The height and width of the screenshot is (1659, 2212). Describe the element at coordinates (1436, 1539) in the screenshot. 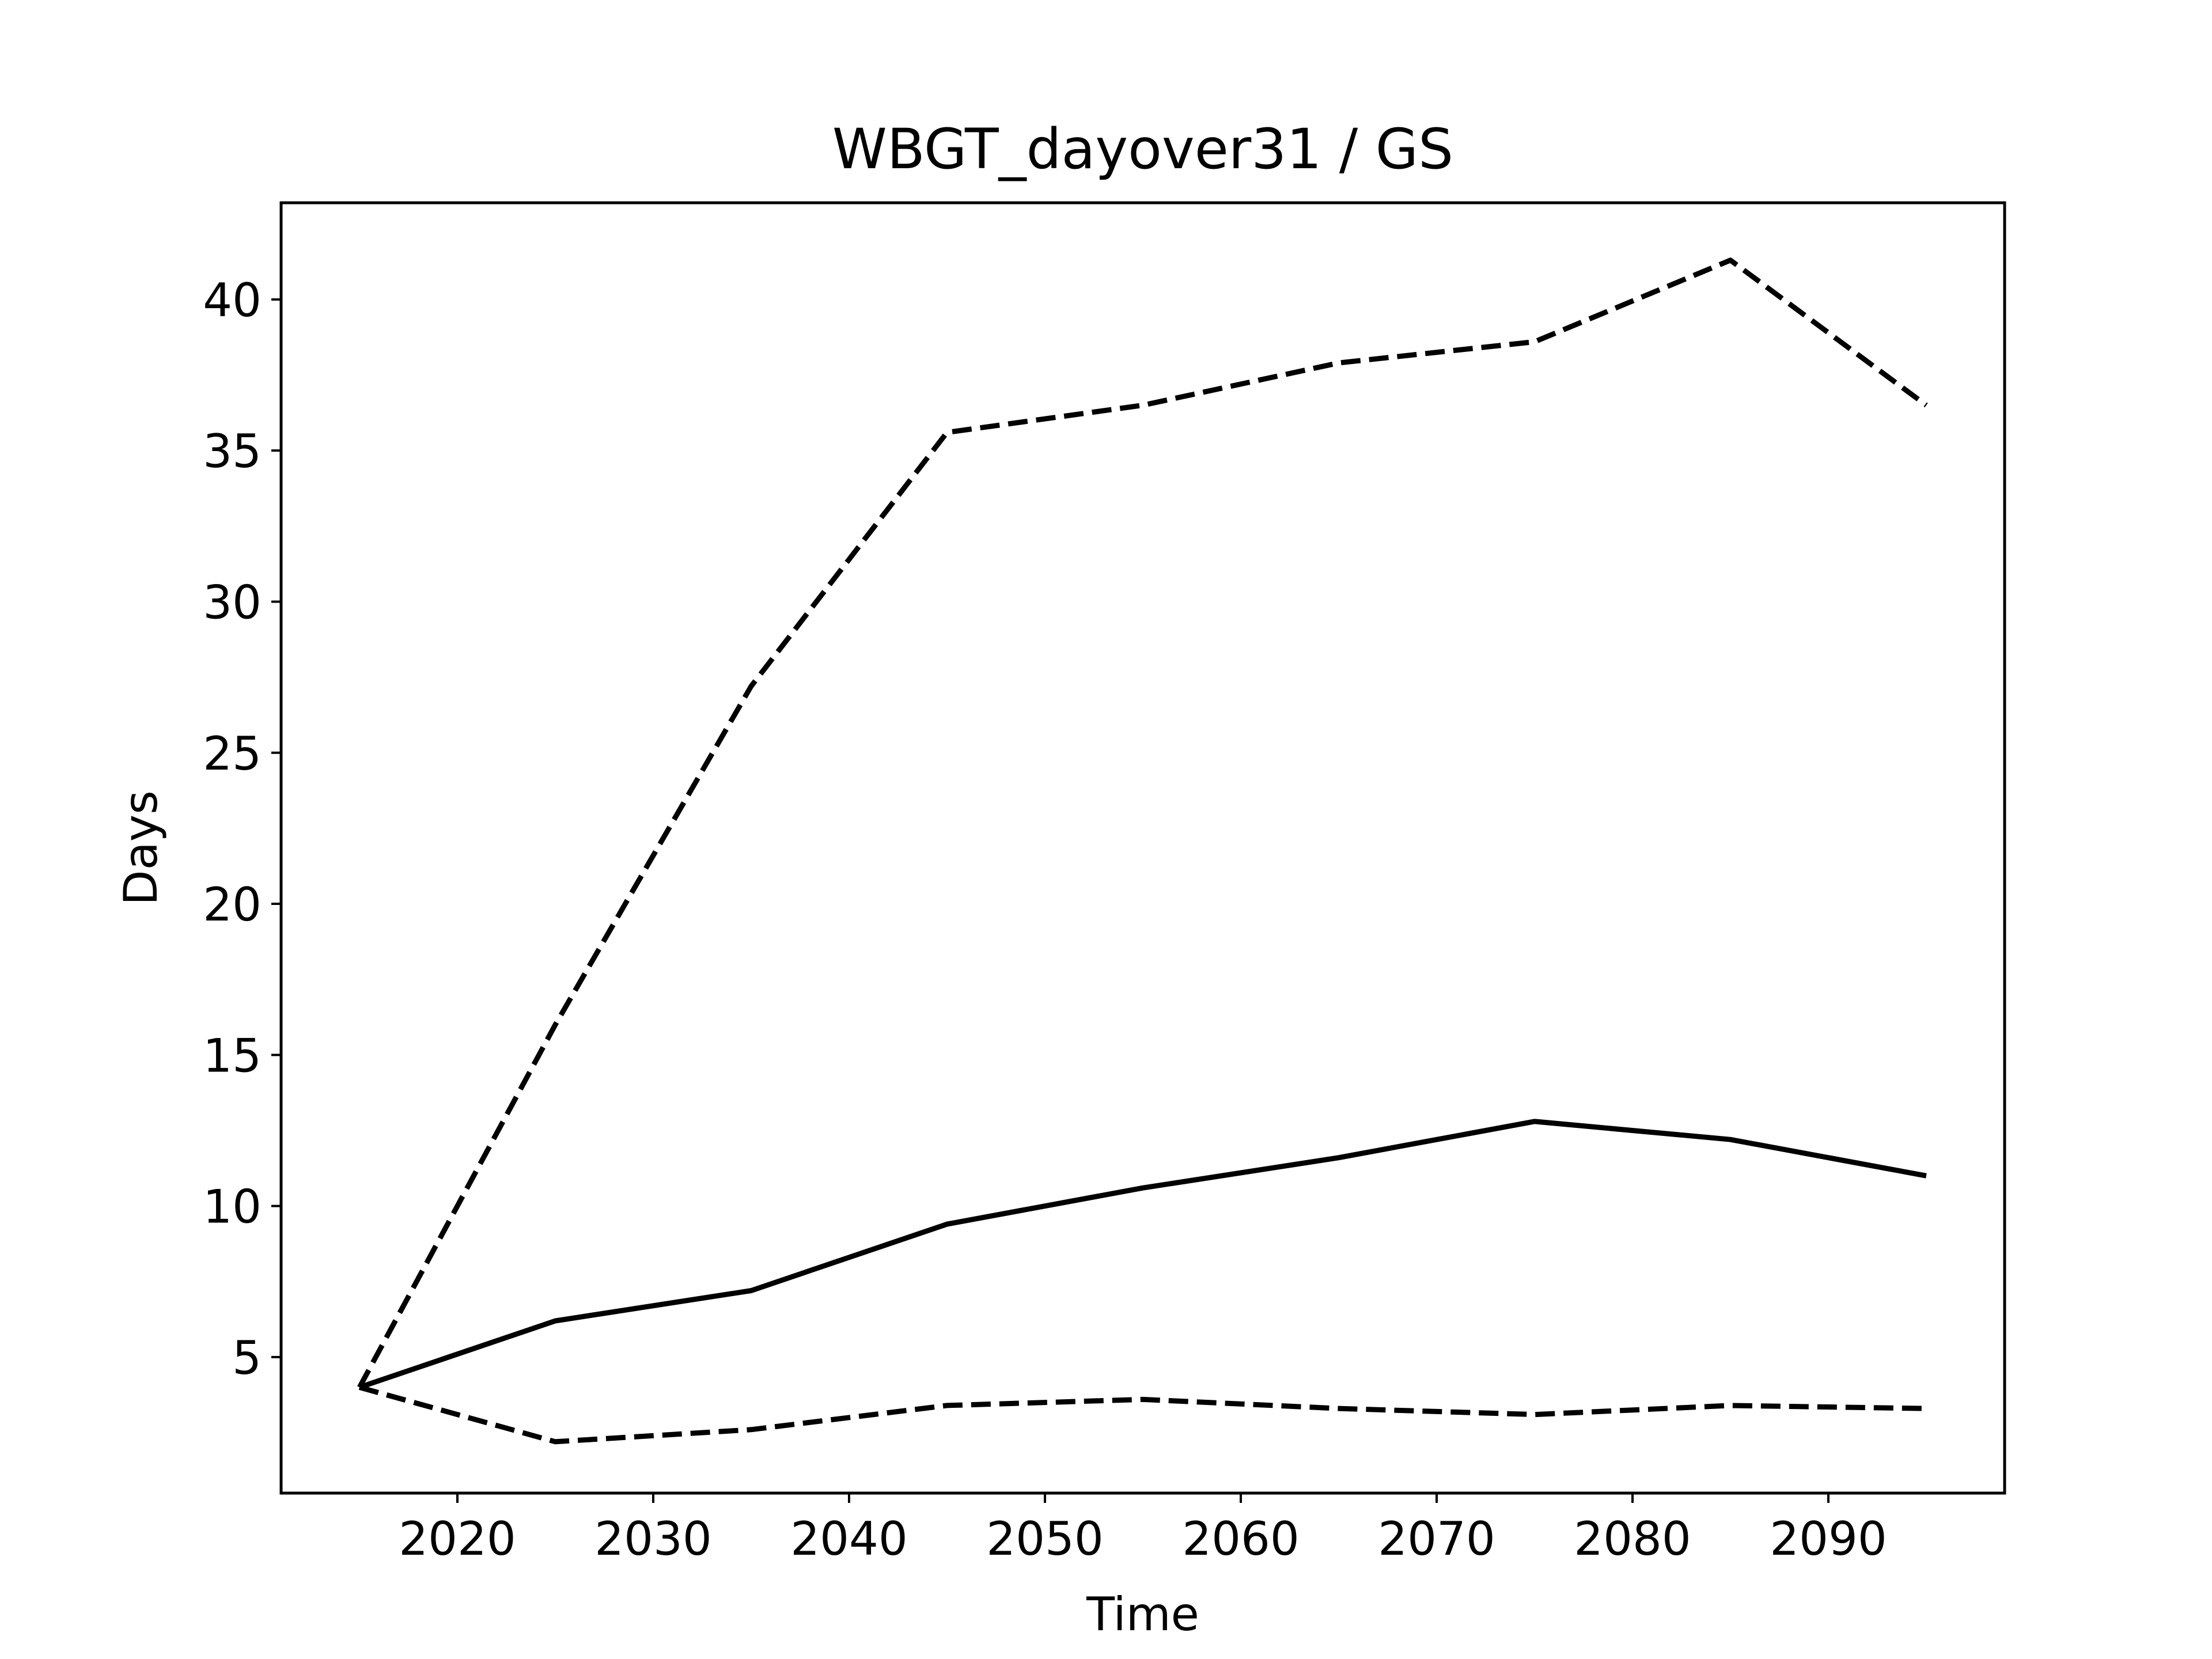

I see `x-tick-label: 2070` at that location.